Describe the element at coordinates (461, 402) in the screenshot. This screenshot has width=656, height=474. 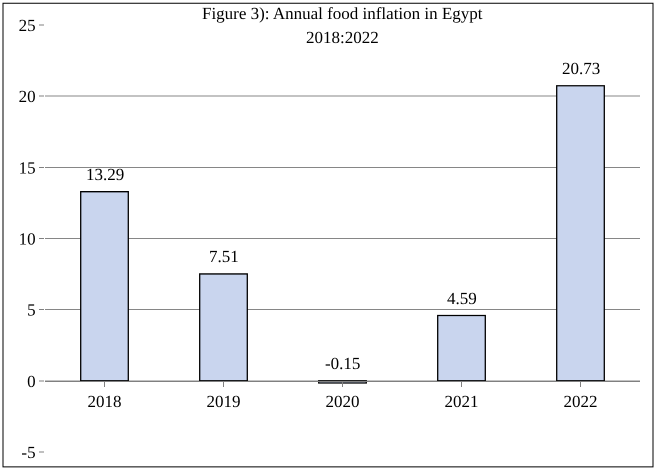
I see `x-tick-label: 2021` at that location.